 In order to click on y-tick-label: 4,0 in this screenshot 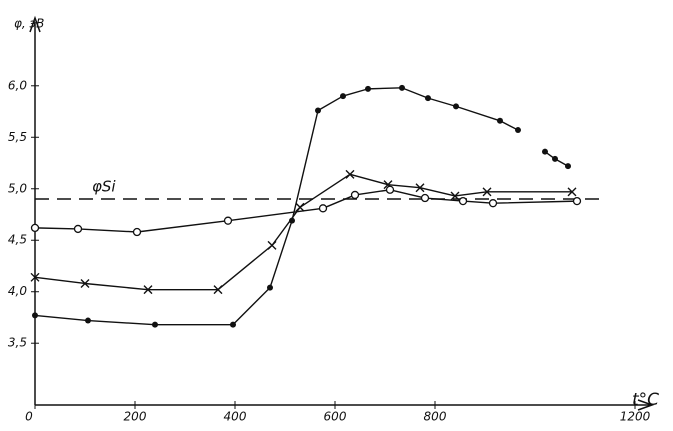, I will do `click(17, 291)`.